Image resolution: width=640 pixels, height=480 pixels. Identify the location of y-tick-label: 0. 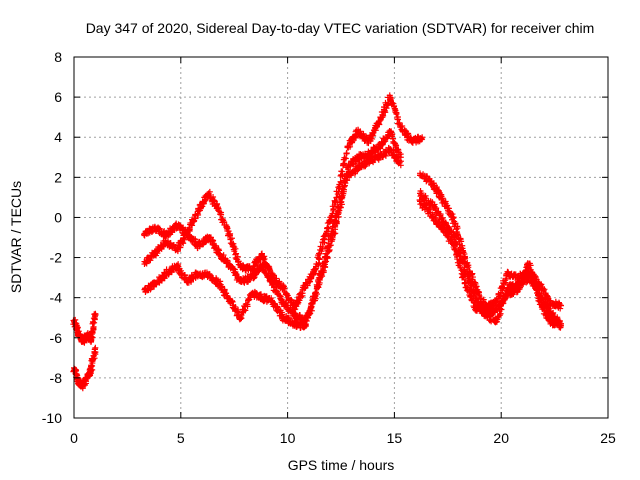
(58, 217).